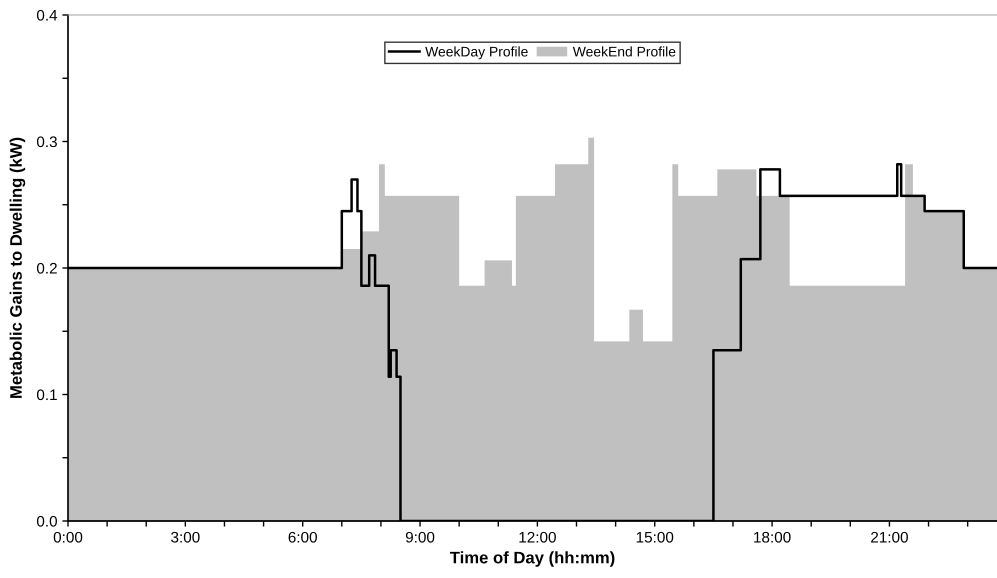 This screenshot has width=997, height=578. What do you see at coordinates (889, 537) in the screenshot?
I see `x-tick-label: 21:00` at bounding box center [889, 537].